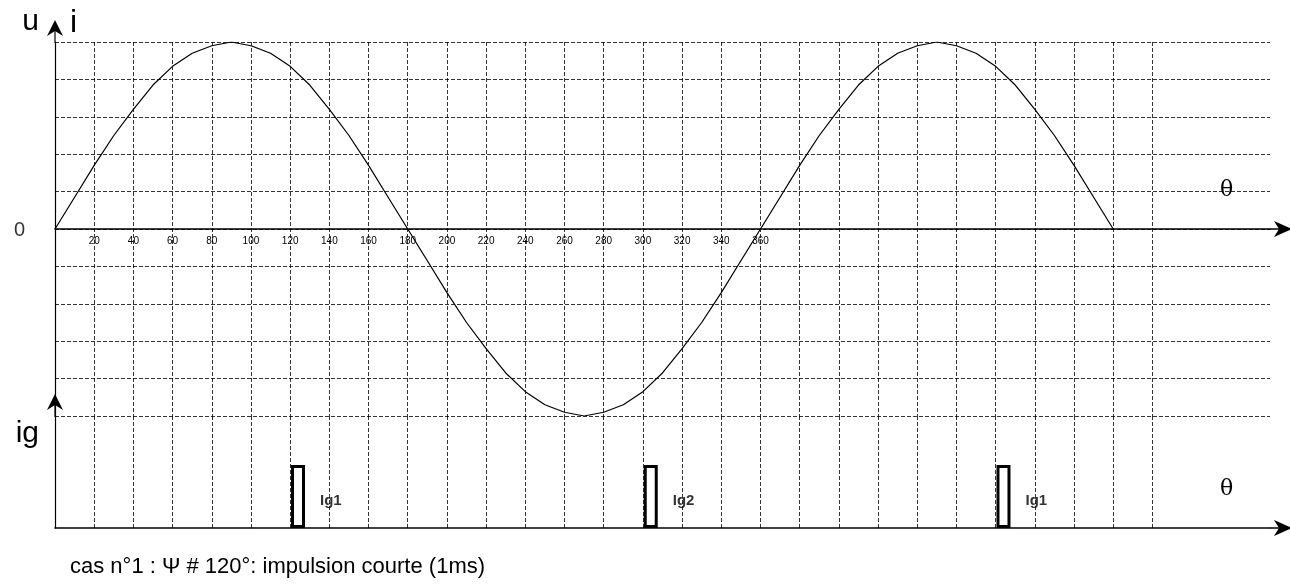 The height and width of the screenshot is (584, 1290). What do you see at coordinates (133, 240) in the screenshot?
I see `x-tick-label: 40` at bounding box center [133, 240].